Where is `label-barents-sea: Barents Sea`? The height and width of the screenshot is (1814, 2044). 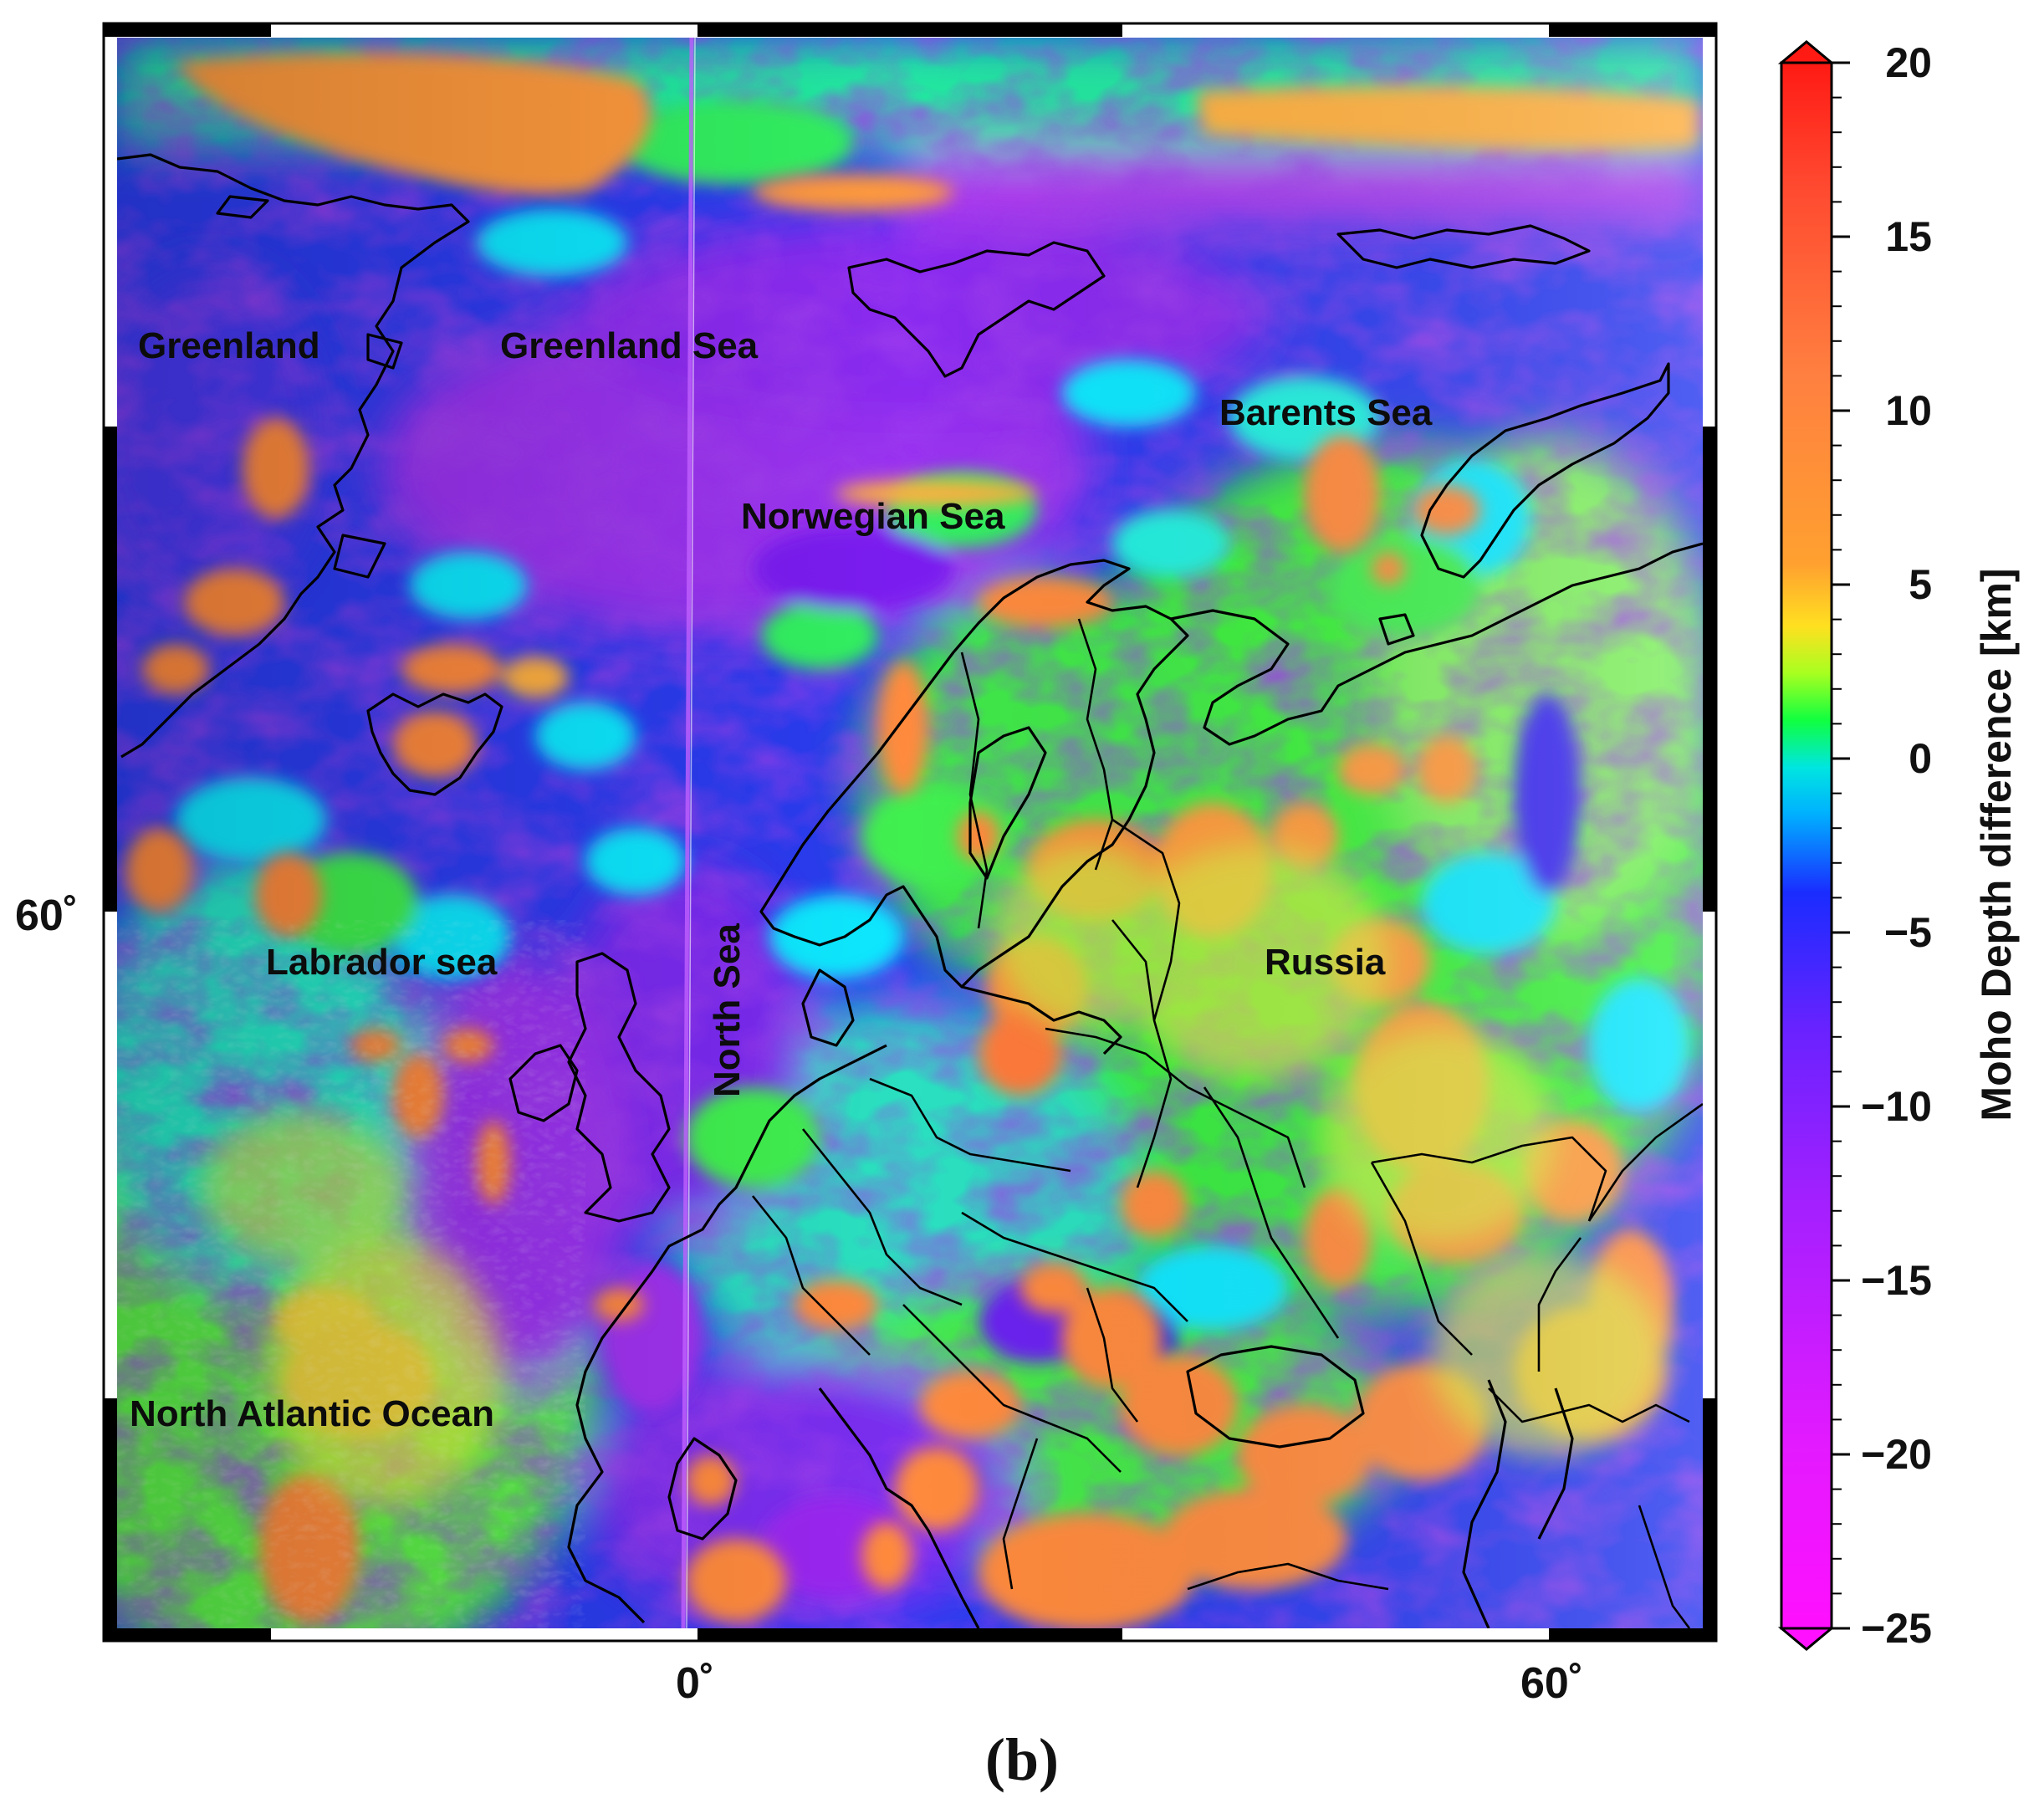
label-barents-sea: Barents Sea is located at coordinates (1326, 412).